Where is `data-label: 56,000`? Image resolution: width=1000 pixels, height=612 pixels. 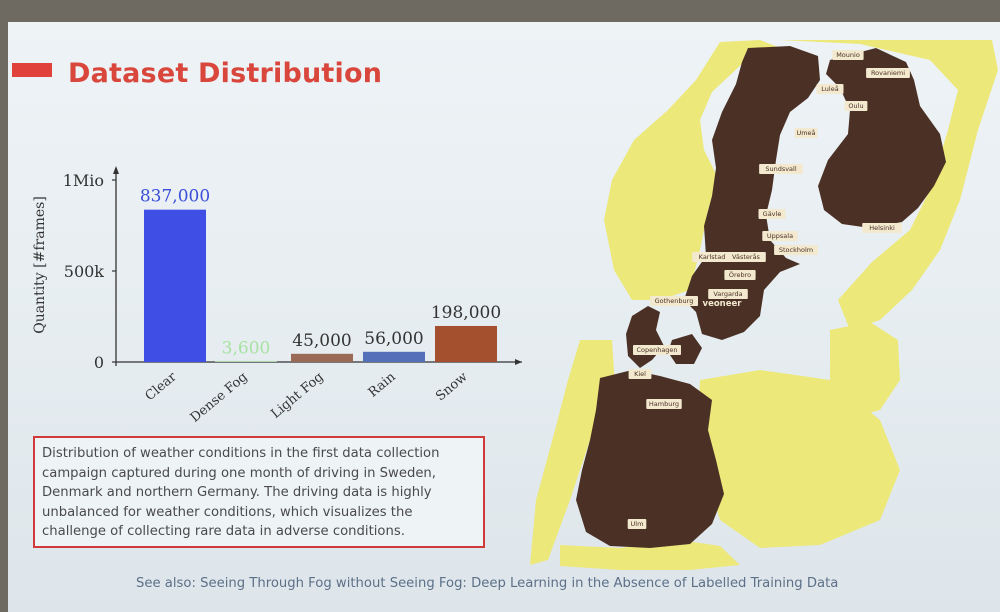 data-label: 56,000 is located at coordinates (393, 339).